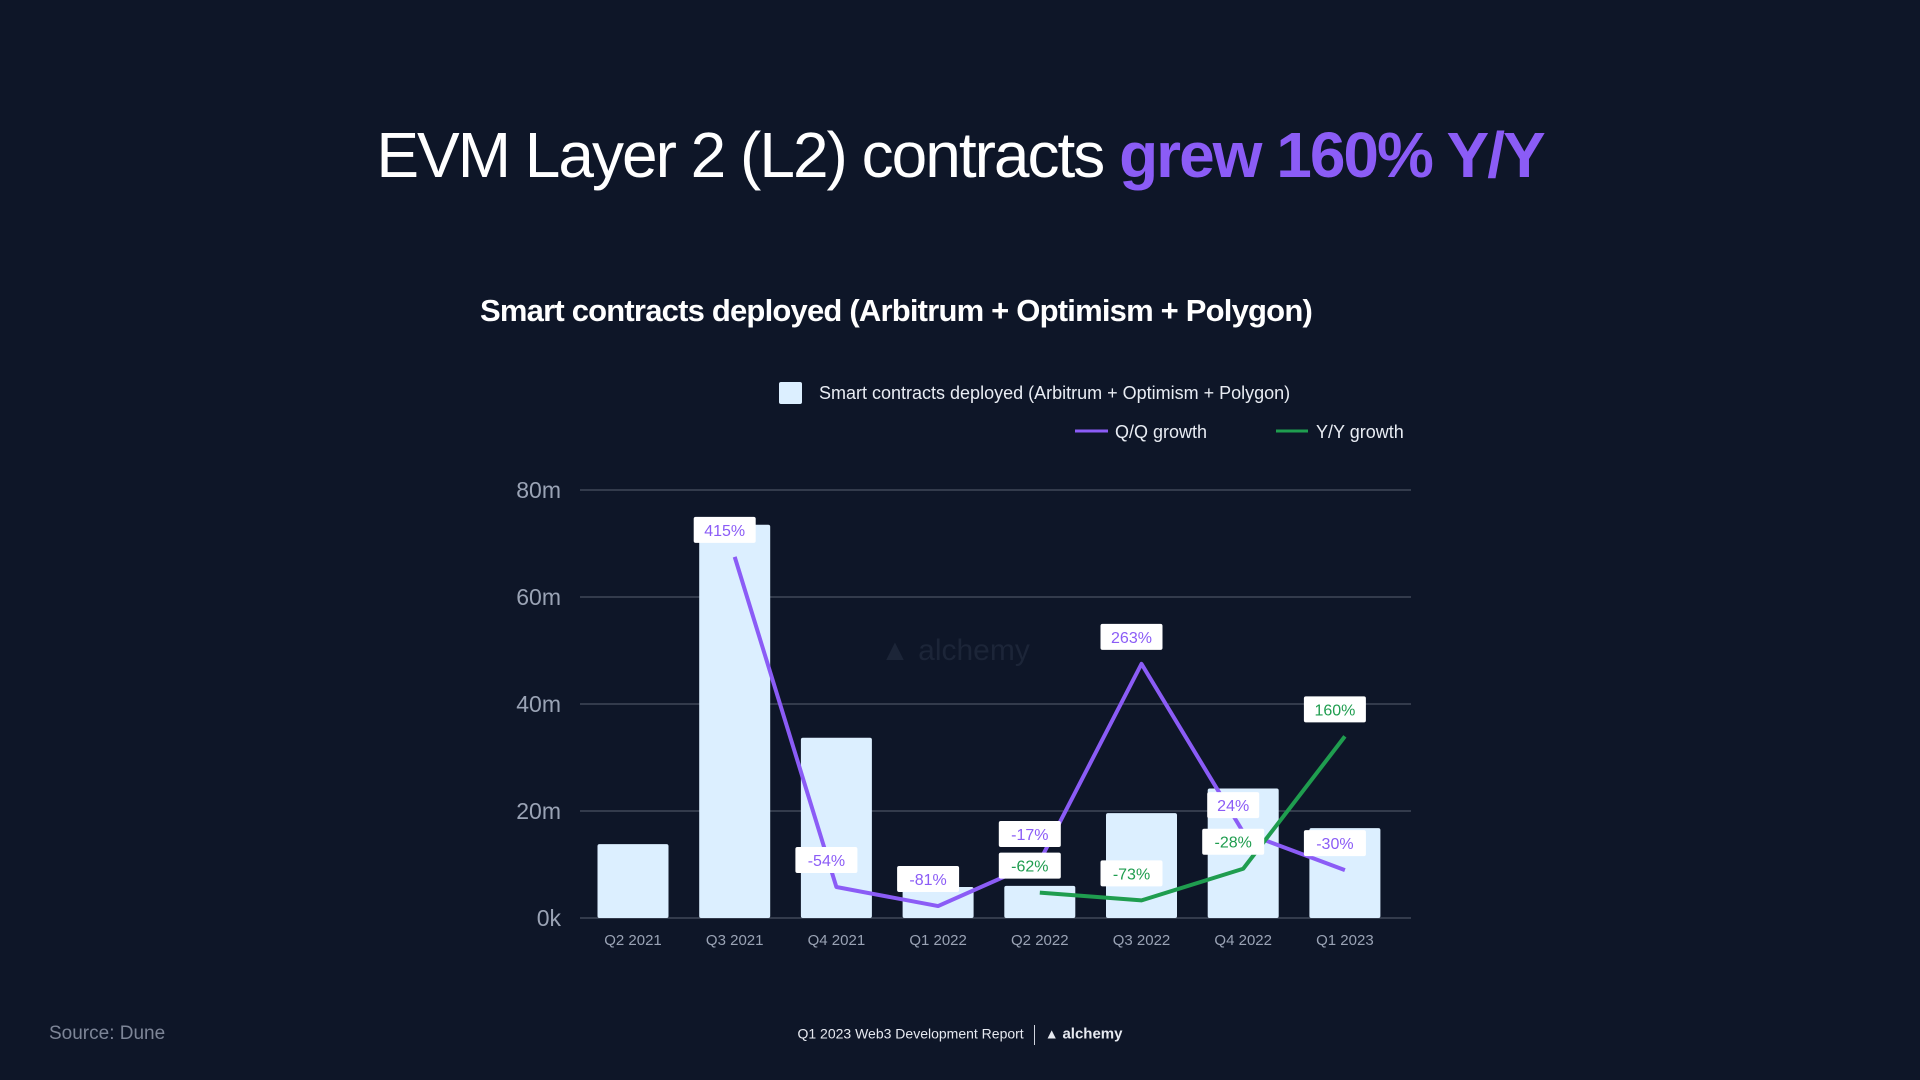 This screenshot has width=1920, height=1080. What do you see at coordinates (1193, 819) in the screenshot?
I see `yy-growth-line` at bounding box center [1193, 819].